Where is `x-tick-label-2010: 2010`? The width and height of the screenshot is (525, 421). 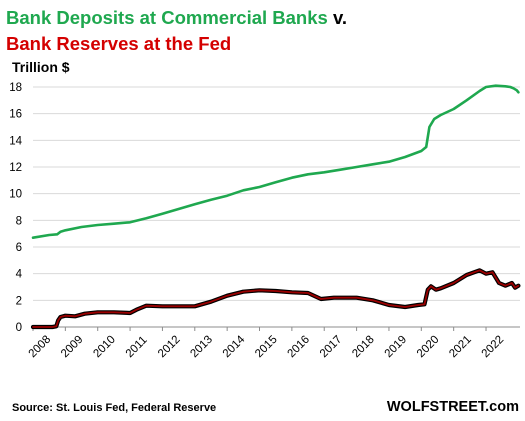 x-tick-label-2010: 2010 is located at coordinates (104, 347).